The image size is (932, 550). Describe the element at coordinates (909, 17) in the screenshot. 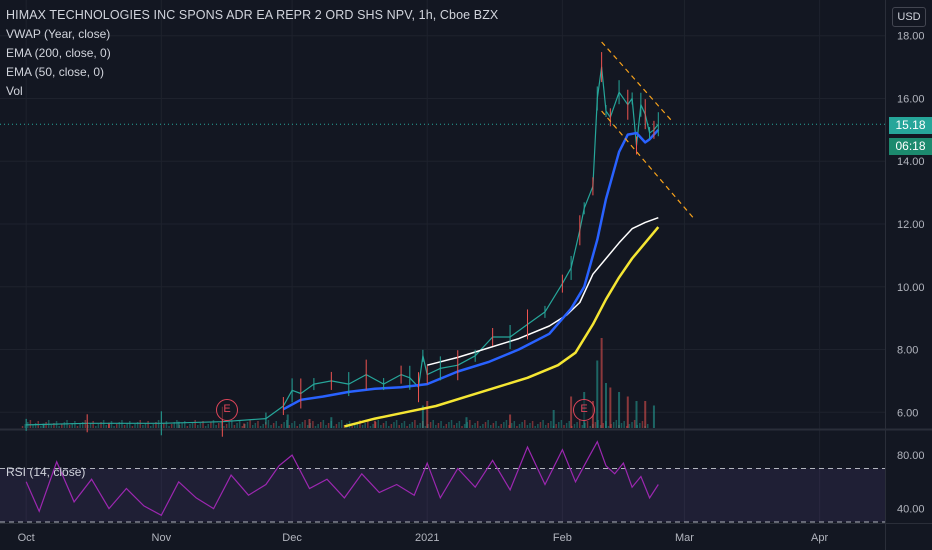

I see `currency-button: USD` at that location.